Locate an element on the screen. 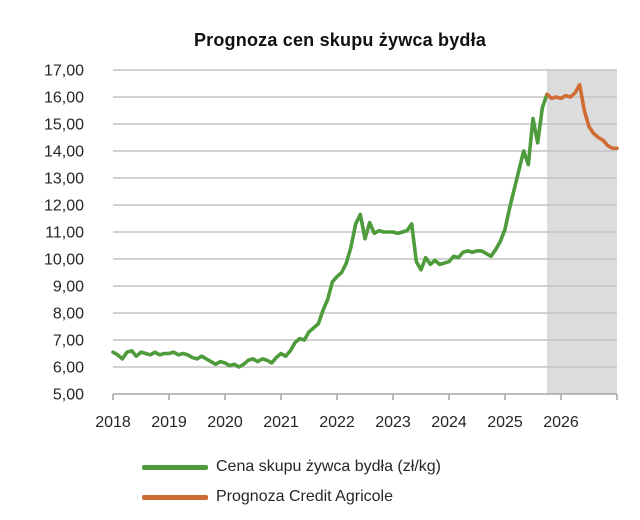 This screenshot has height=520, width=640. legend-item-prognoza: Prognoza Credit Agricole is located at coordinates (291, 497).